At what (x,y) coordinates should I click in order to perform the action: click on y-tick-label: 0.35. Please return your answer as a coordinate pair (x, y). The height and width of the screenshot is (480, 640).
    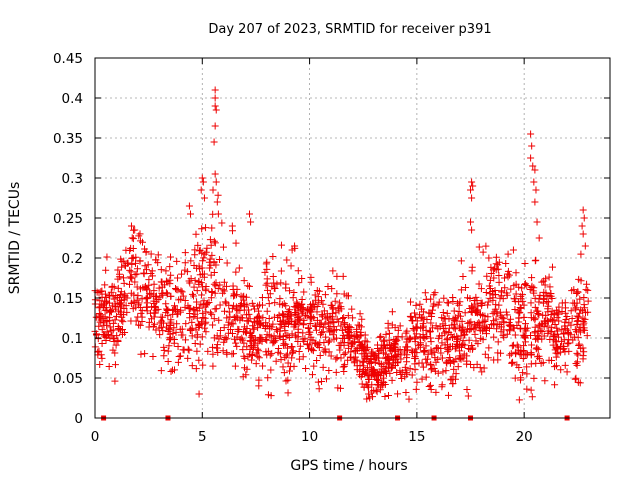
    Looking at the image, I should click on (68, 139).